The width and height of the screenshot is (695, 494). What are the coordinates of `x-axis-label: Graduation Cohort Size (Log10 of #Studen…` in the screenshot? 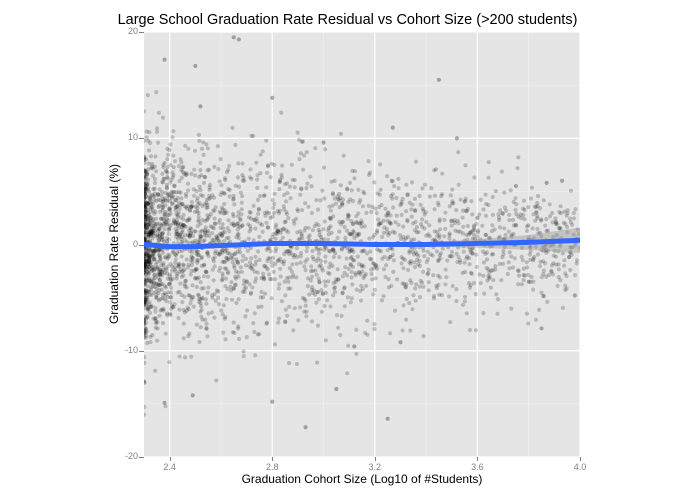 It's located at (362, 479).